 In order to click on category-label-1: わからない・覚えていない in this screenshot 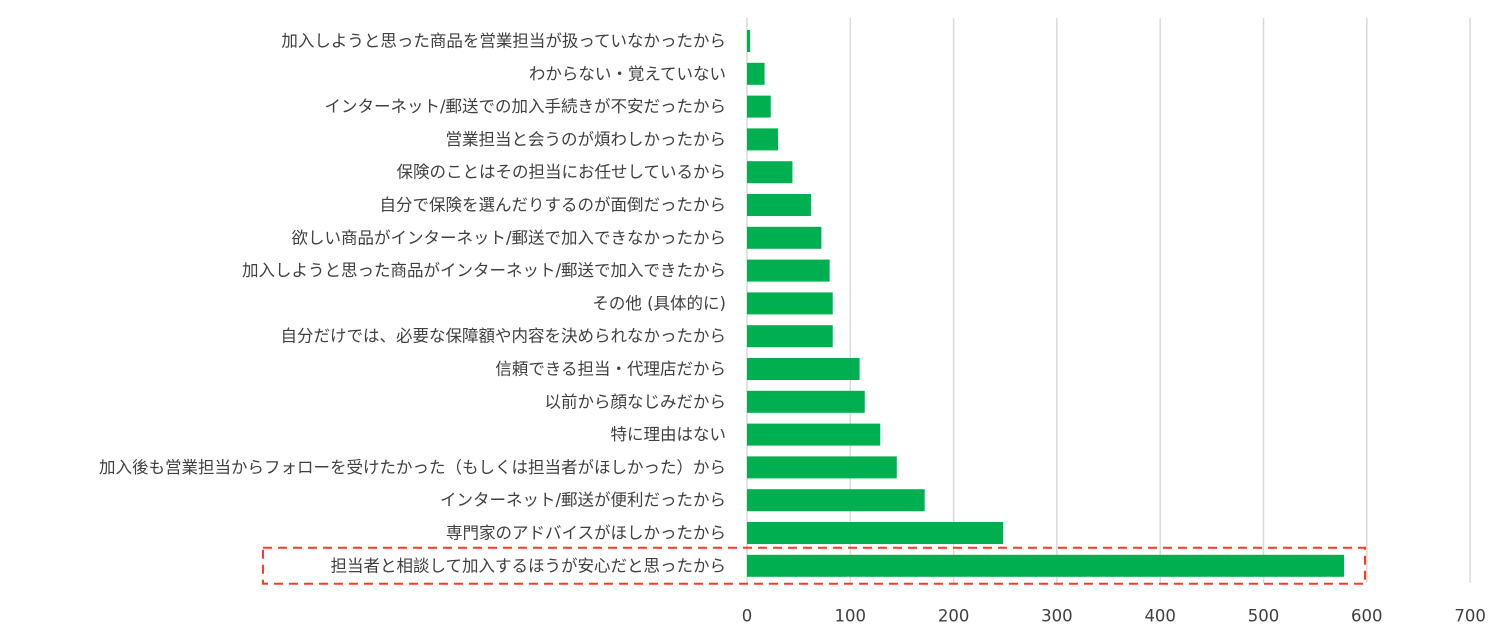, I will do `click(627, 73)`.